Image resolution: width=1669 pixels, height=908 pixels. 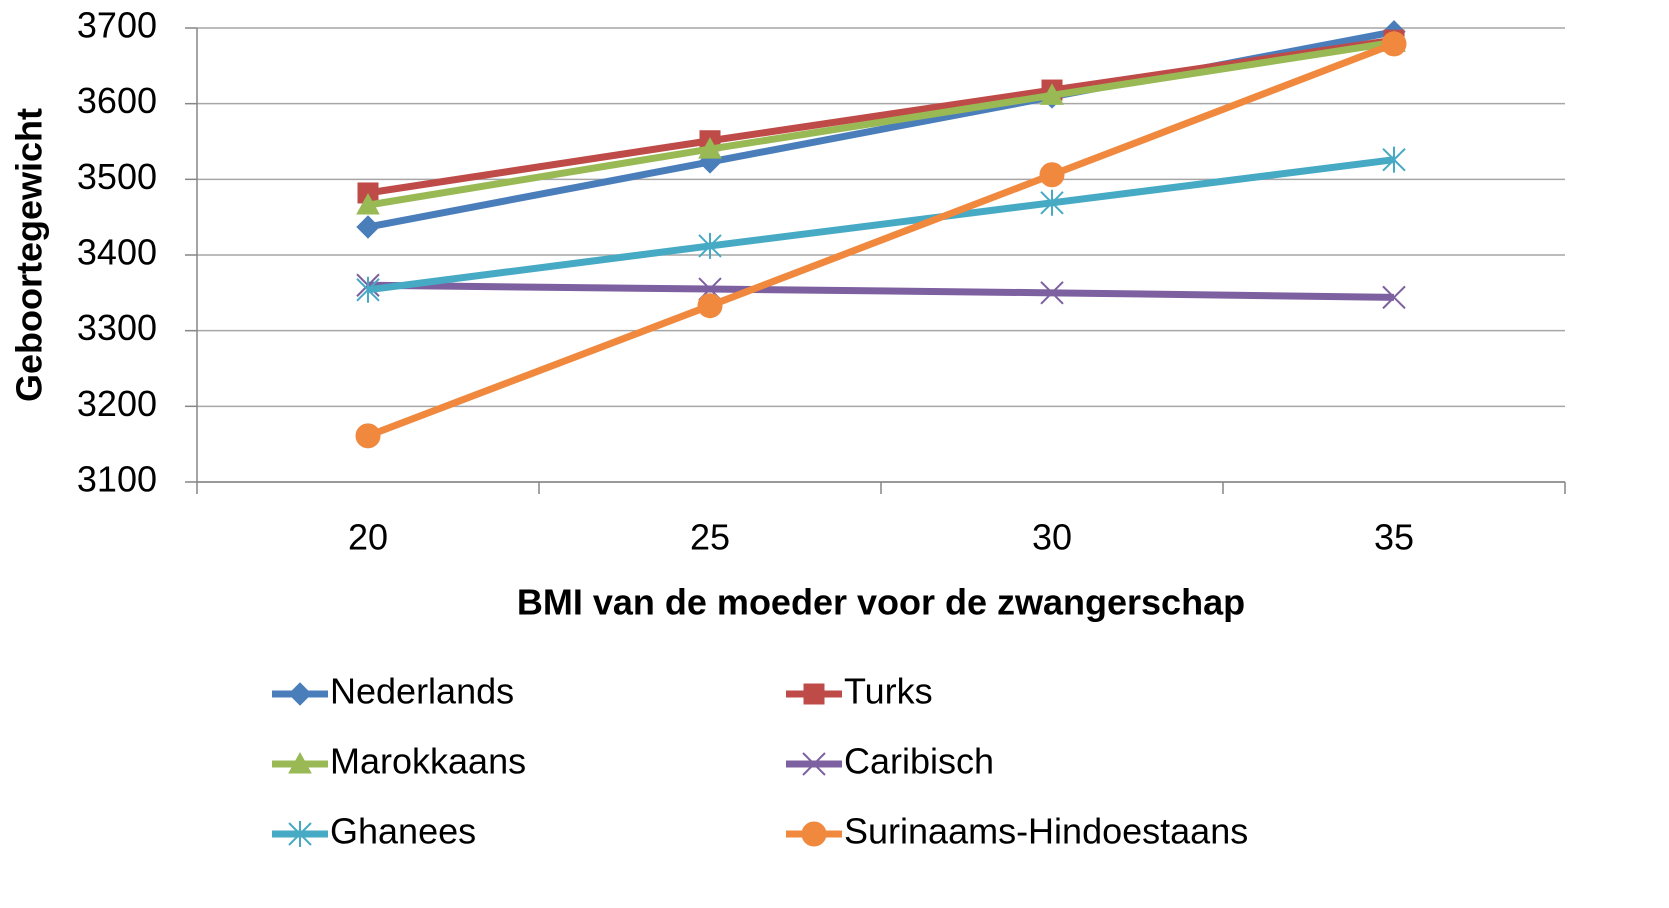 I want to click on x-tick-label: 20, so click(x=368, y=537).